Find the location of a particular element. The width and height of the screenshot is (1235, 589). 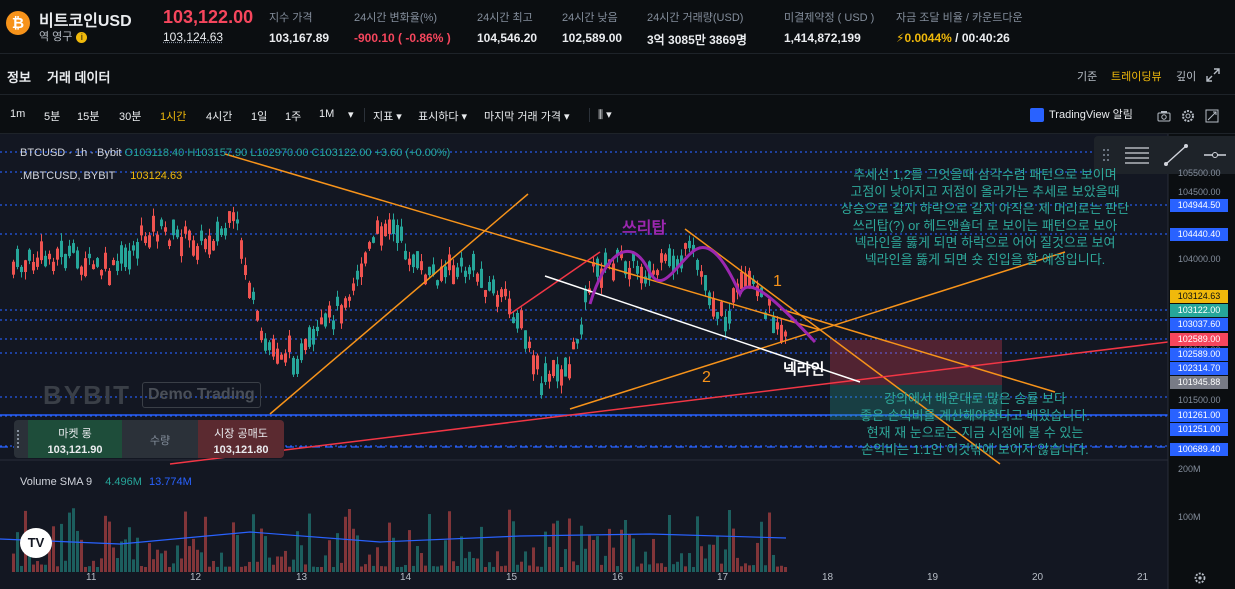

market-short-button: 시장 공매도 103,121.80 is located at coordinates (241, 439).